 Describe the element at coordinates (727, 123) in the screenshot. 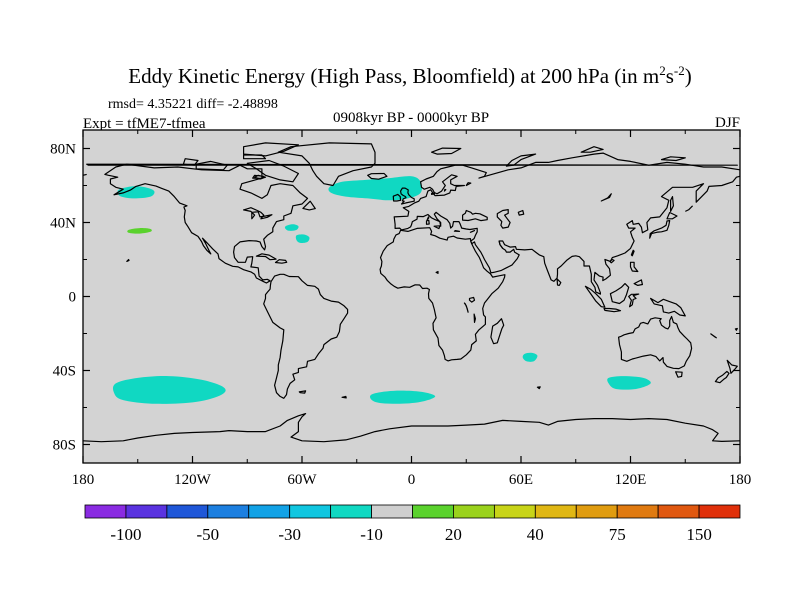

I see `season-text: DJF` at that location.